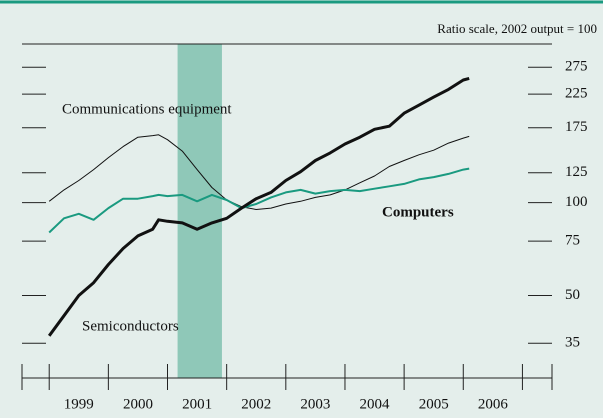 This screenshot has height=418, width=603. What do you see at coordinates (576, 94) in the screenshot?
I see `y-tick-label: 225` at bounding box center [576, 94].